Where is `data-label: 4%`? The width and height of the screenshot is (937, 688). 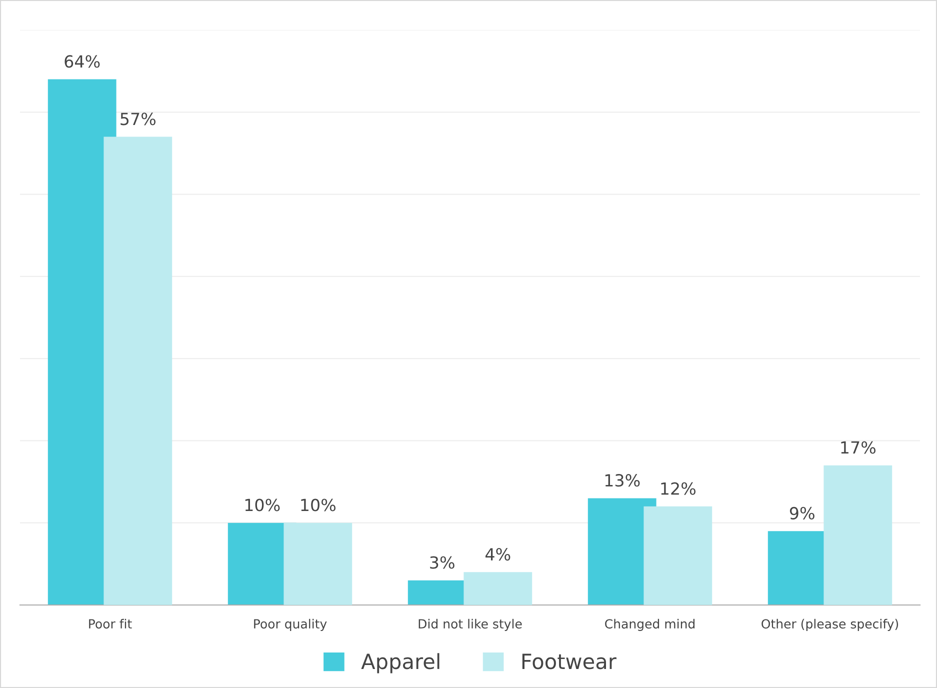 data-label: 4% is located at coordinates (497, 554).